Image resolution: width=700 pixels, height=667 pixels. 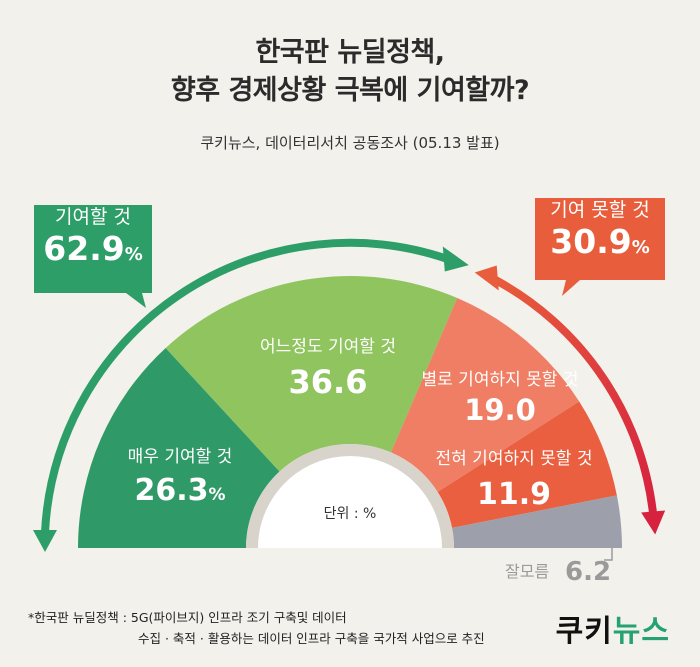 I want to click on title-line-1: 한국판 뉴딜정책,, so click(x=350, y=52).